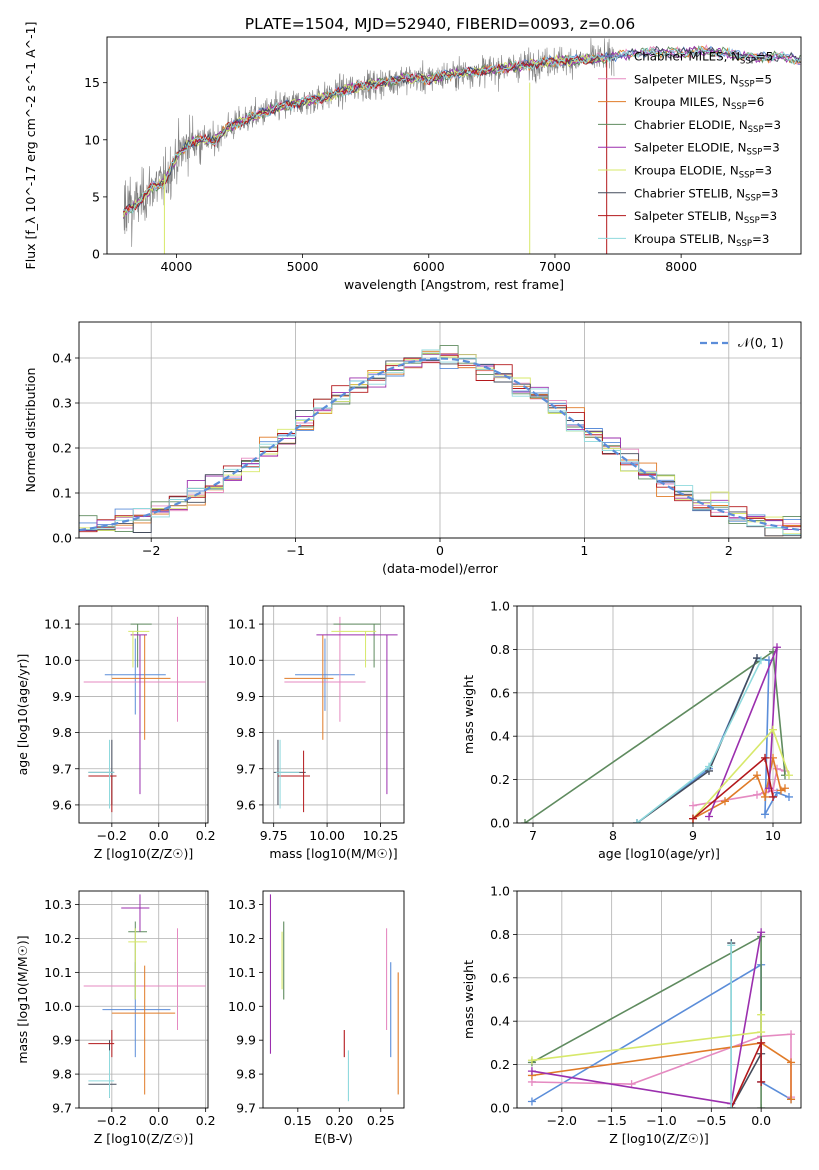 Image resolution: width=819 pixels, height=1170 pixels. I want to click on x-tick-label: 0.15, so click(298, 1120).